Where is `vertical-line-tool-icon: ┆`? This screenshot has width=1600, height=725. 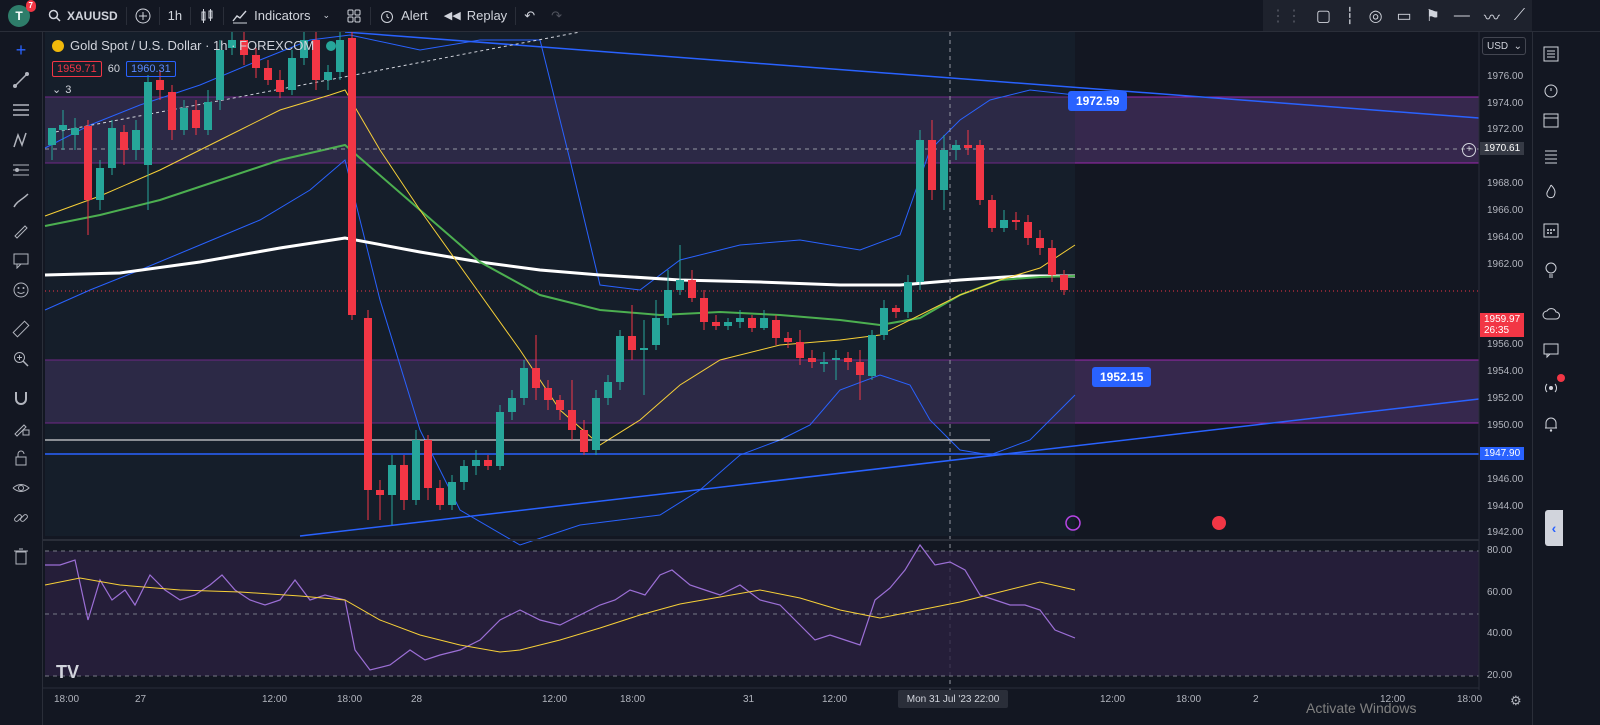 vertical-line-tool-icon: ┆ is located at coordinates (1350, 16).